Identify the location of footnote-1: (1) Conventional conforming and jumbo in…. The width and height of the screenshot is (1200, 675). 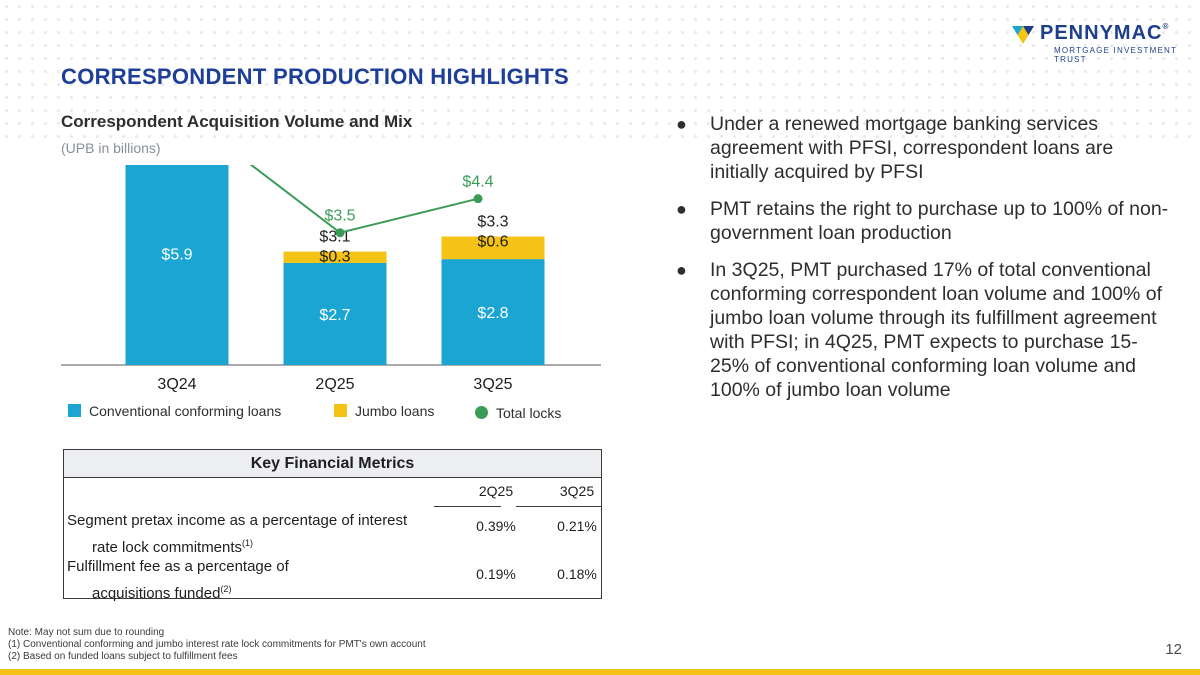
(217, 644).